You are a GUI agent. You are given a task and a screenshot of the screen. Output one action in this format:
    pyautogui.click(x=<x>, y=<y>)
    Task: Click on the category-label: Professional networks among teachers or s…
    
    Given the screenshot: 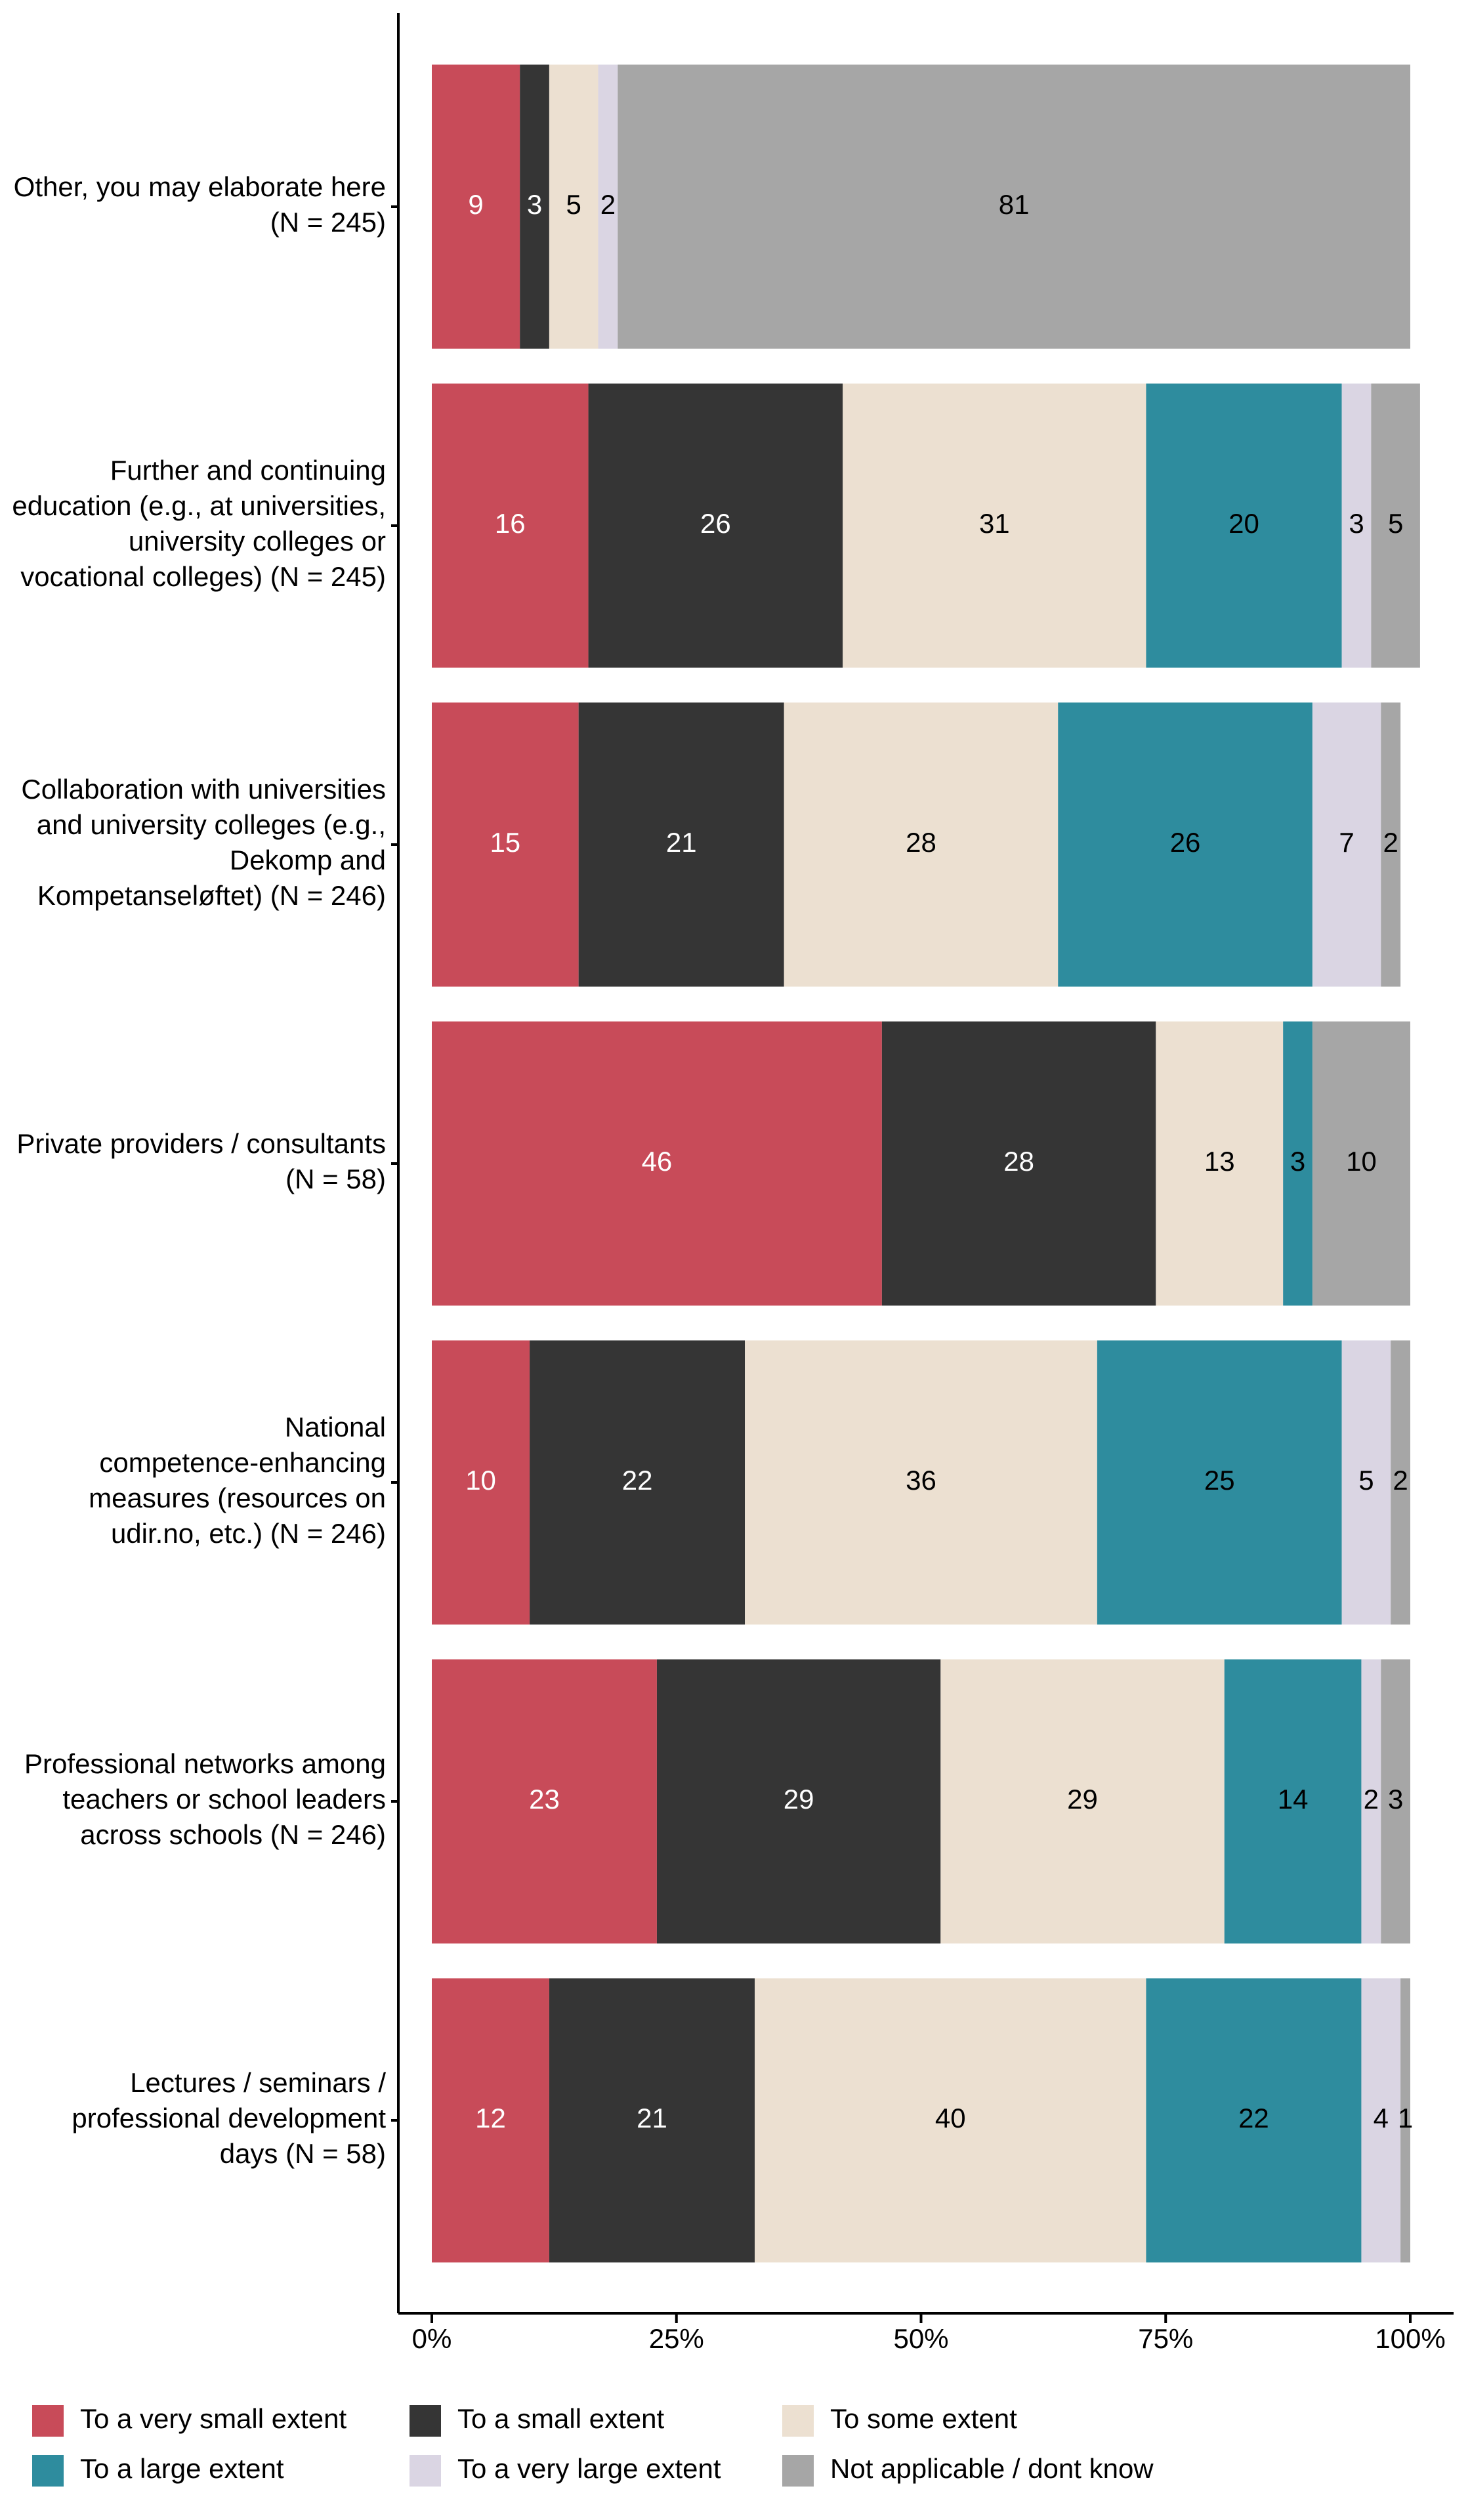 What is the action you would take?
    pyautogui.click(x=205, y=1799)
    